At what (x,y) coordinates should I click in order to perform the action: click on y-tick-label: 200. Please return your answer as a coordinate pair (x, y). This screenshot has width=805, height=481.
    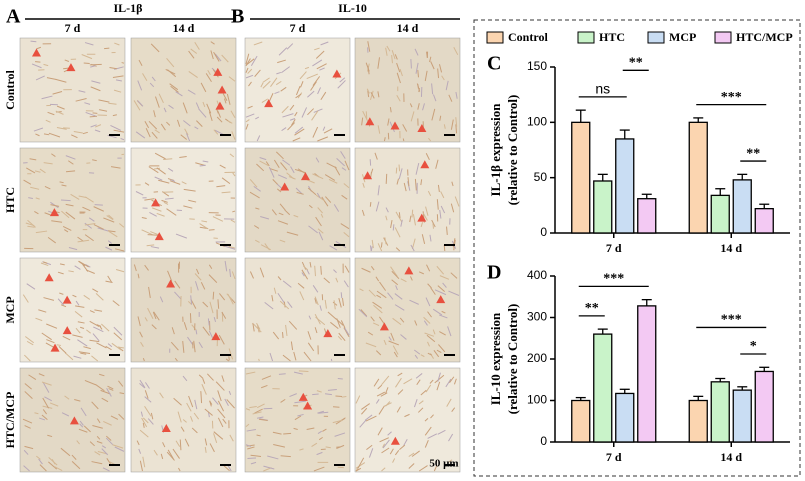
    Looking at the image, I should click on (537, 358).